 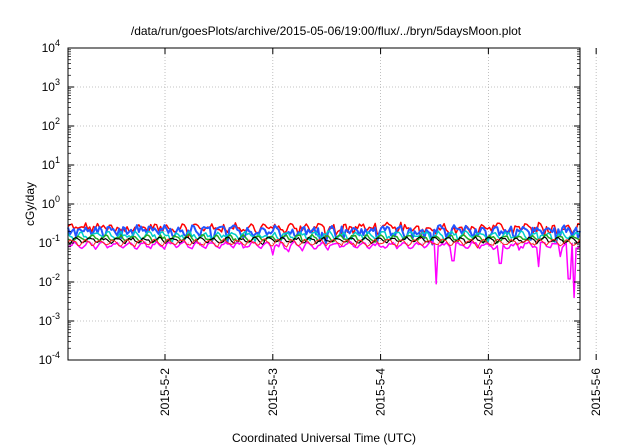 I want to click on x-tick-label: 2015-5-6, so click(x=596, y=392).